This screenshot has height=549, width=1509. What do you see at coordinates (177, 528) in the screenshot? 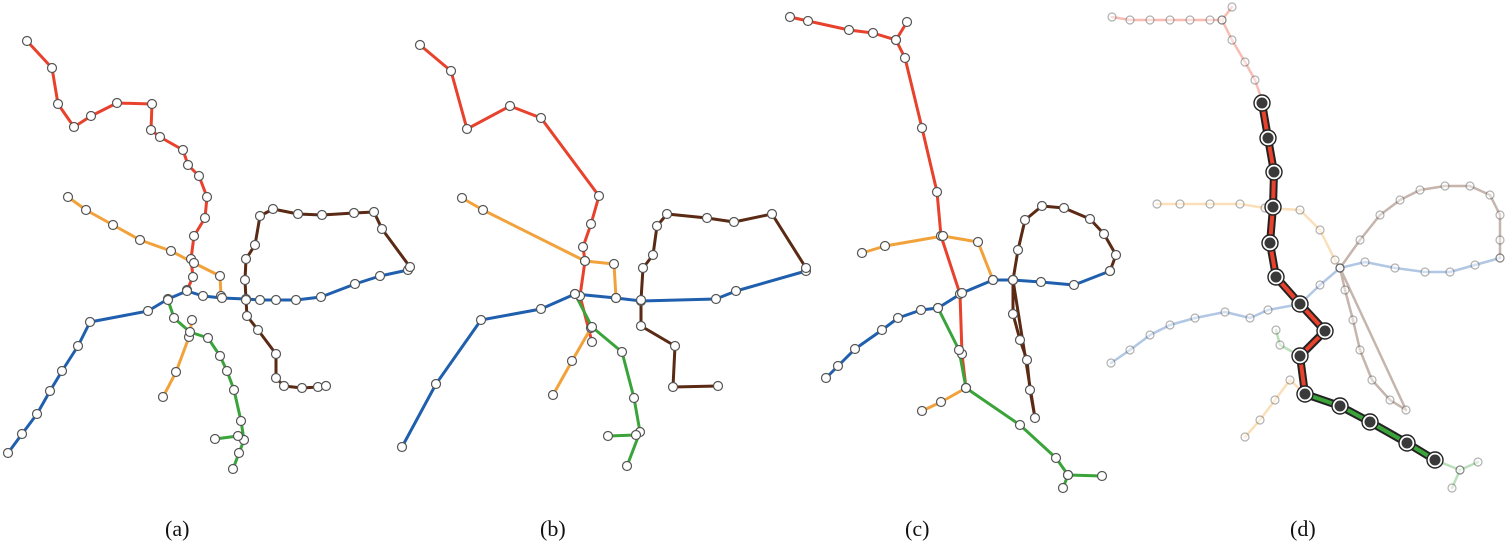
I see `caption-a: (a)` at bounding box center [177, 528].